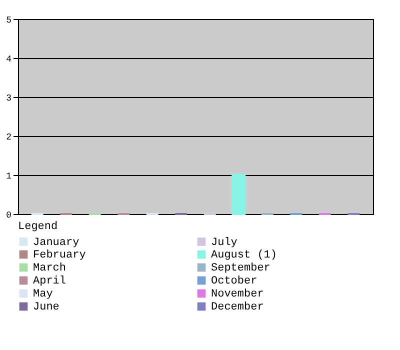  What do you see at coordinates (9, 99) in the screenshot?
I see `y-tick-label: 3` at bounding box center [9, 99].